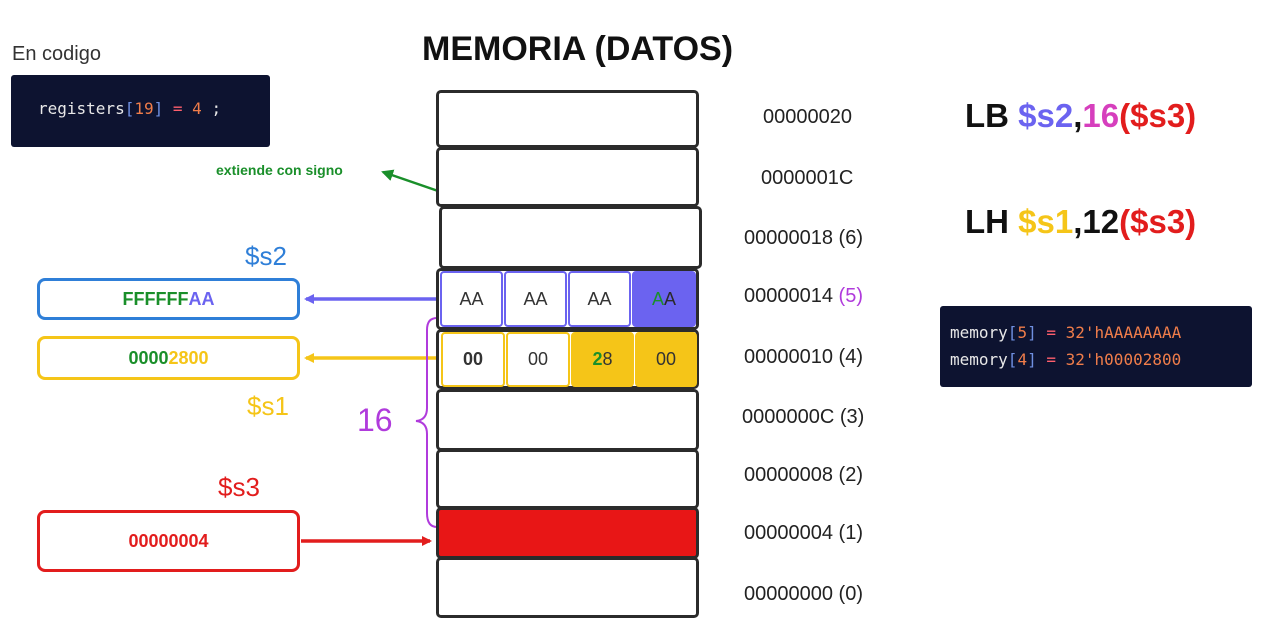 The image size is (1270, 635). Describe the element at coordinates (1046, 221) in the screenshot. I see `lh-rt: $s1` at that location.